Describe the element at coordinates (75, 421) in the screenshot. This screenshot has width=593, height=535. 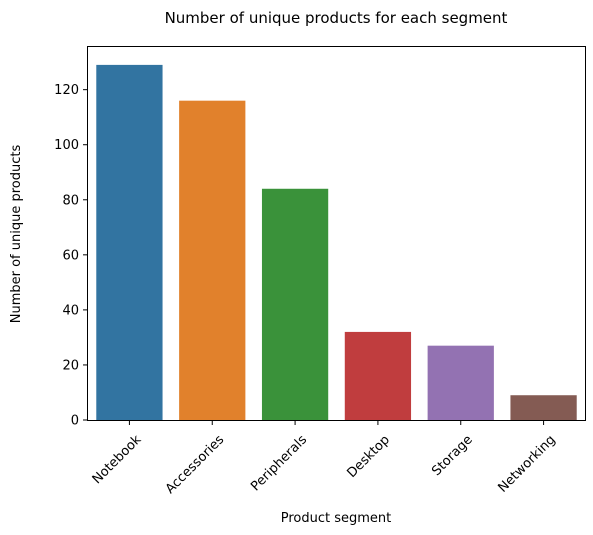
I see `y-tick-label: 0` at that location.